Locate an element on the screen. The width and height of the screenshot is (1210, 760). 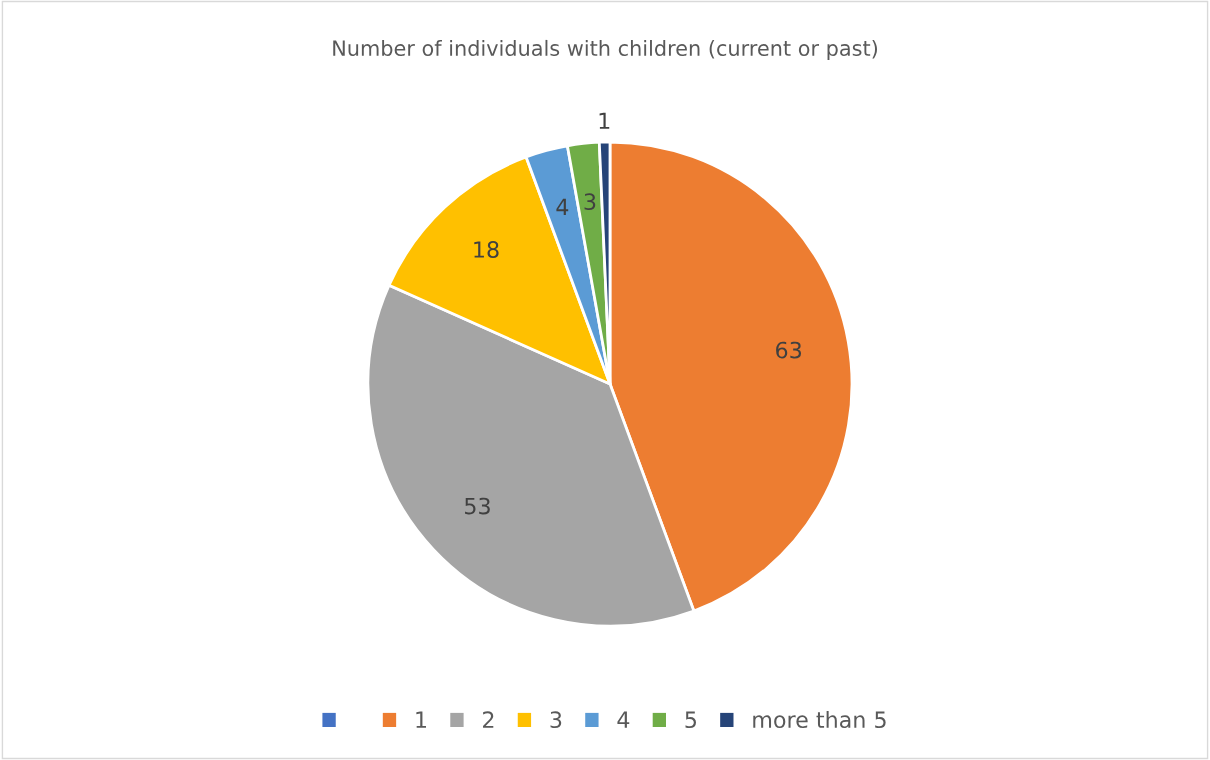
data-label: 1 is located at coordinates (604, 120).